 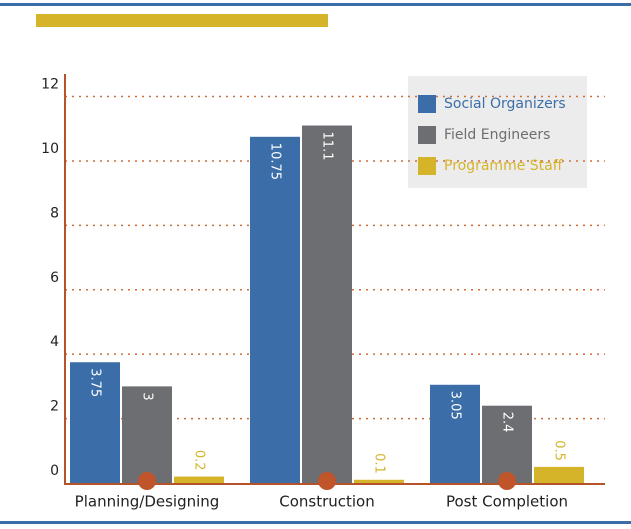 I want to click on value-label: 0.2, so click(x=199, y=460).